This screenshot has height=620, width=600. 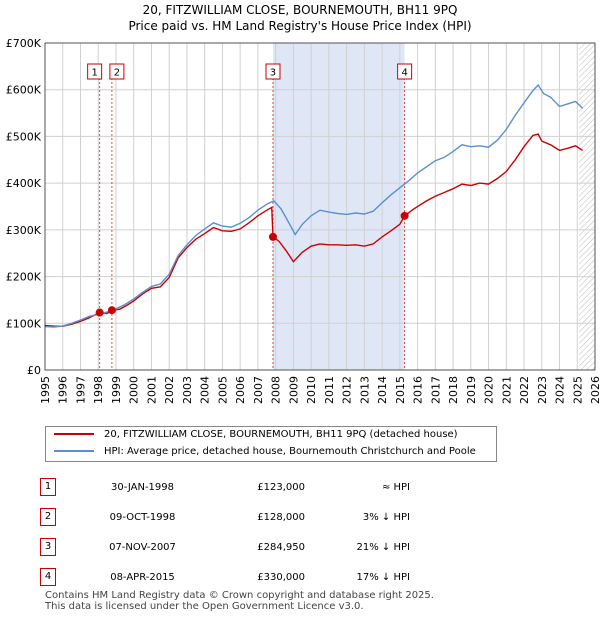 I want to click on sale-label-box: 2, so click(x=117, y=71).